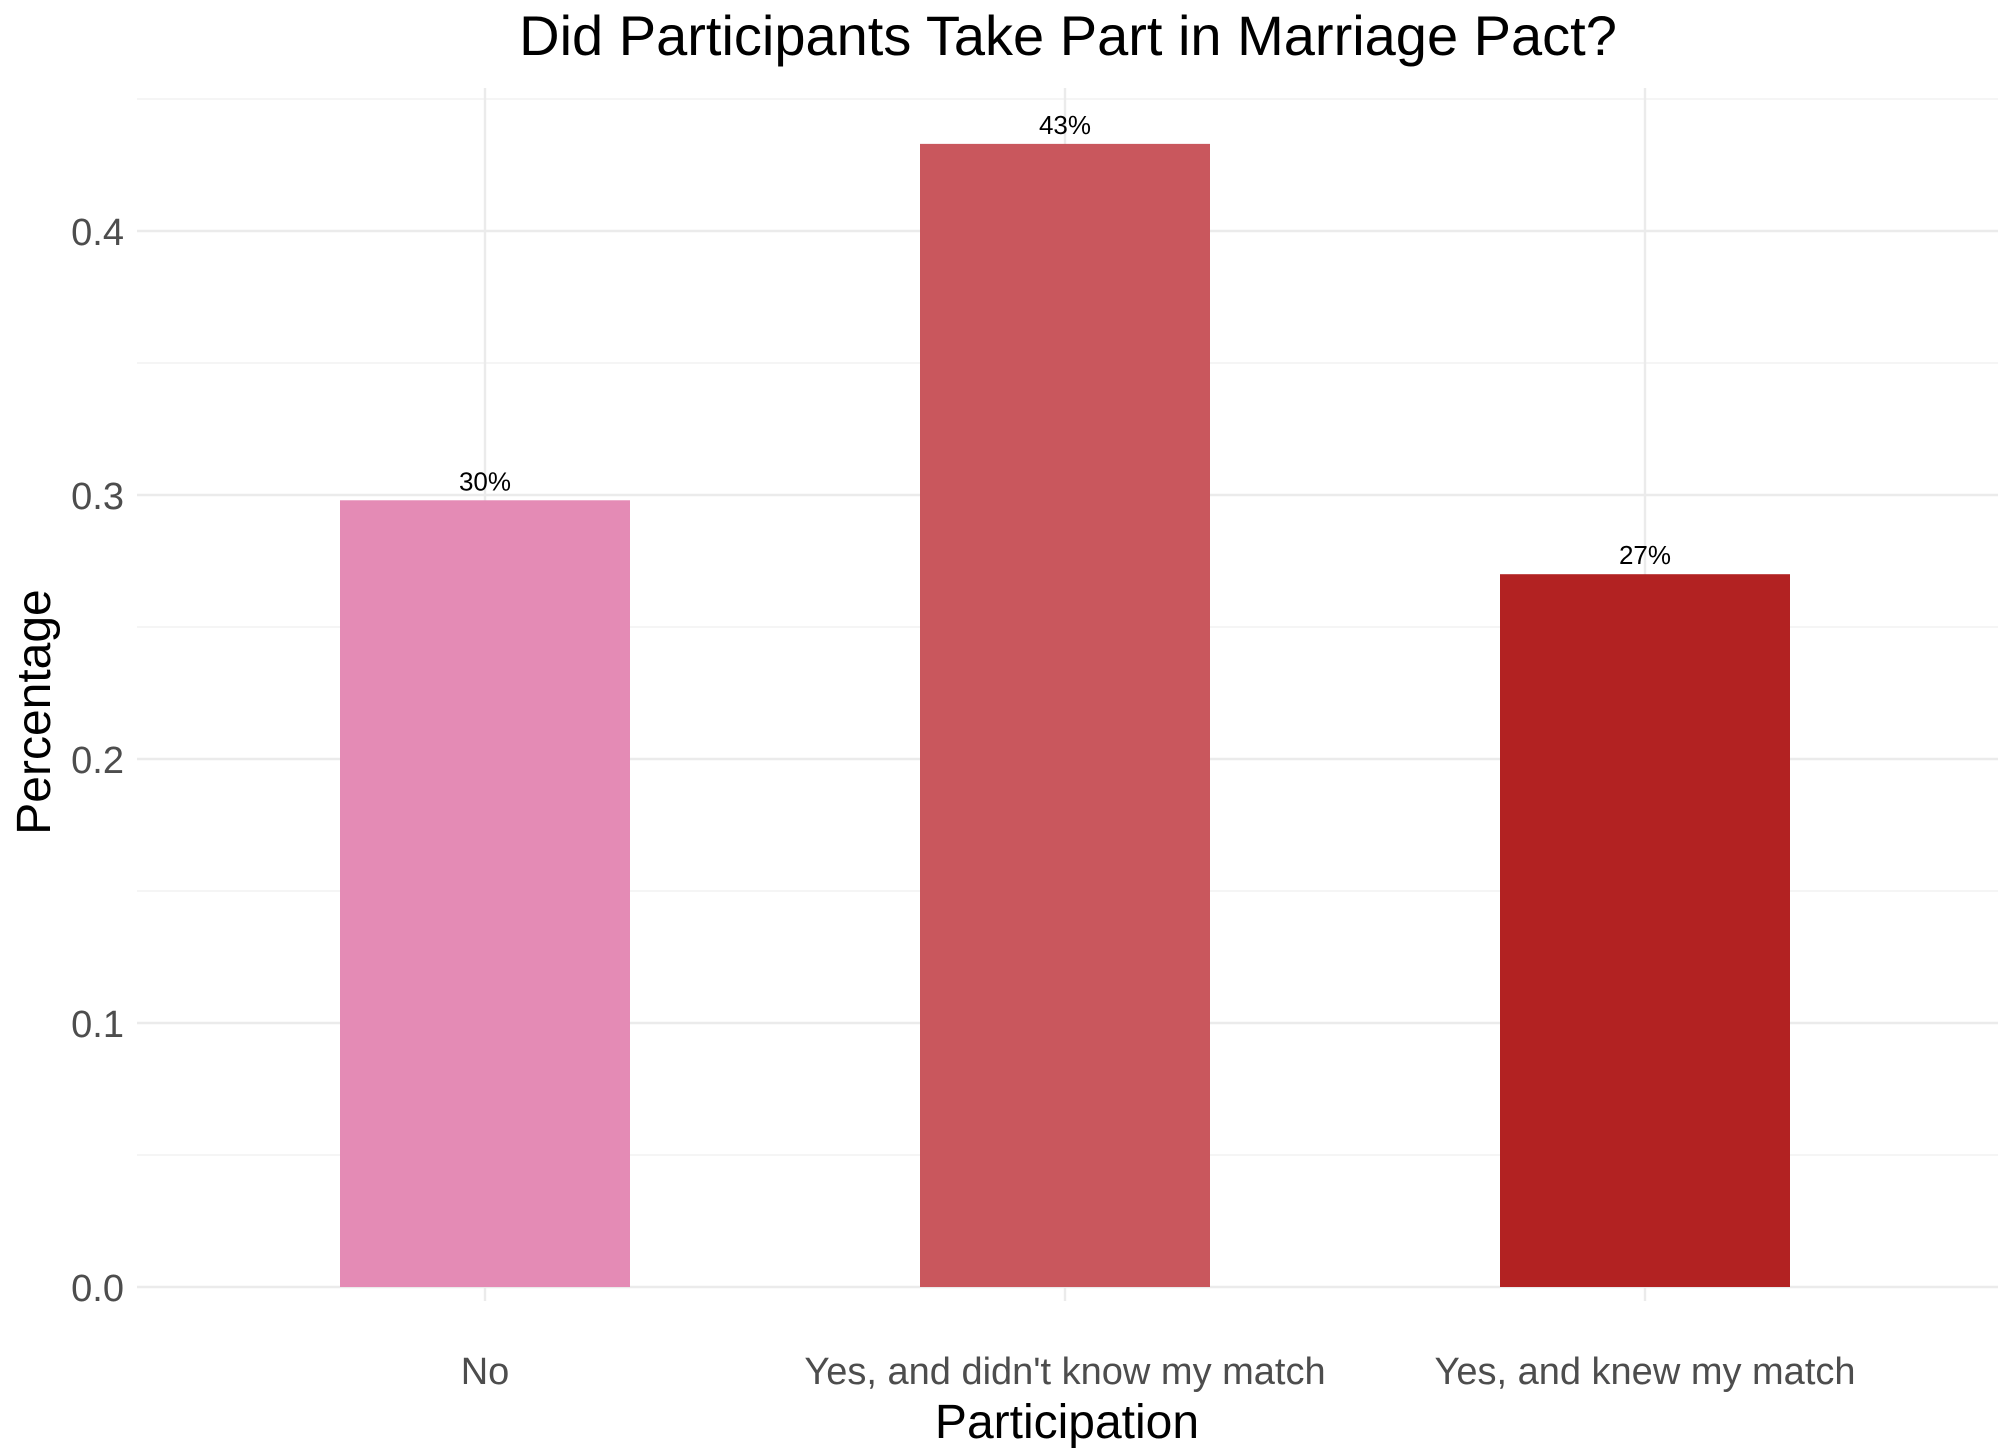  What do you see at coordinates (1065, 125) in the screenshot?
I see `data-label: 43%` at bounding box center [1065, 125].